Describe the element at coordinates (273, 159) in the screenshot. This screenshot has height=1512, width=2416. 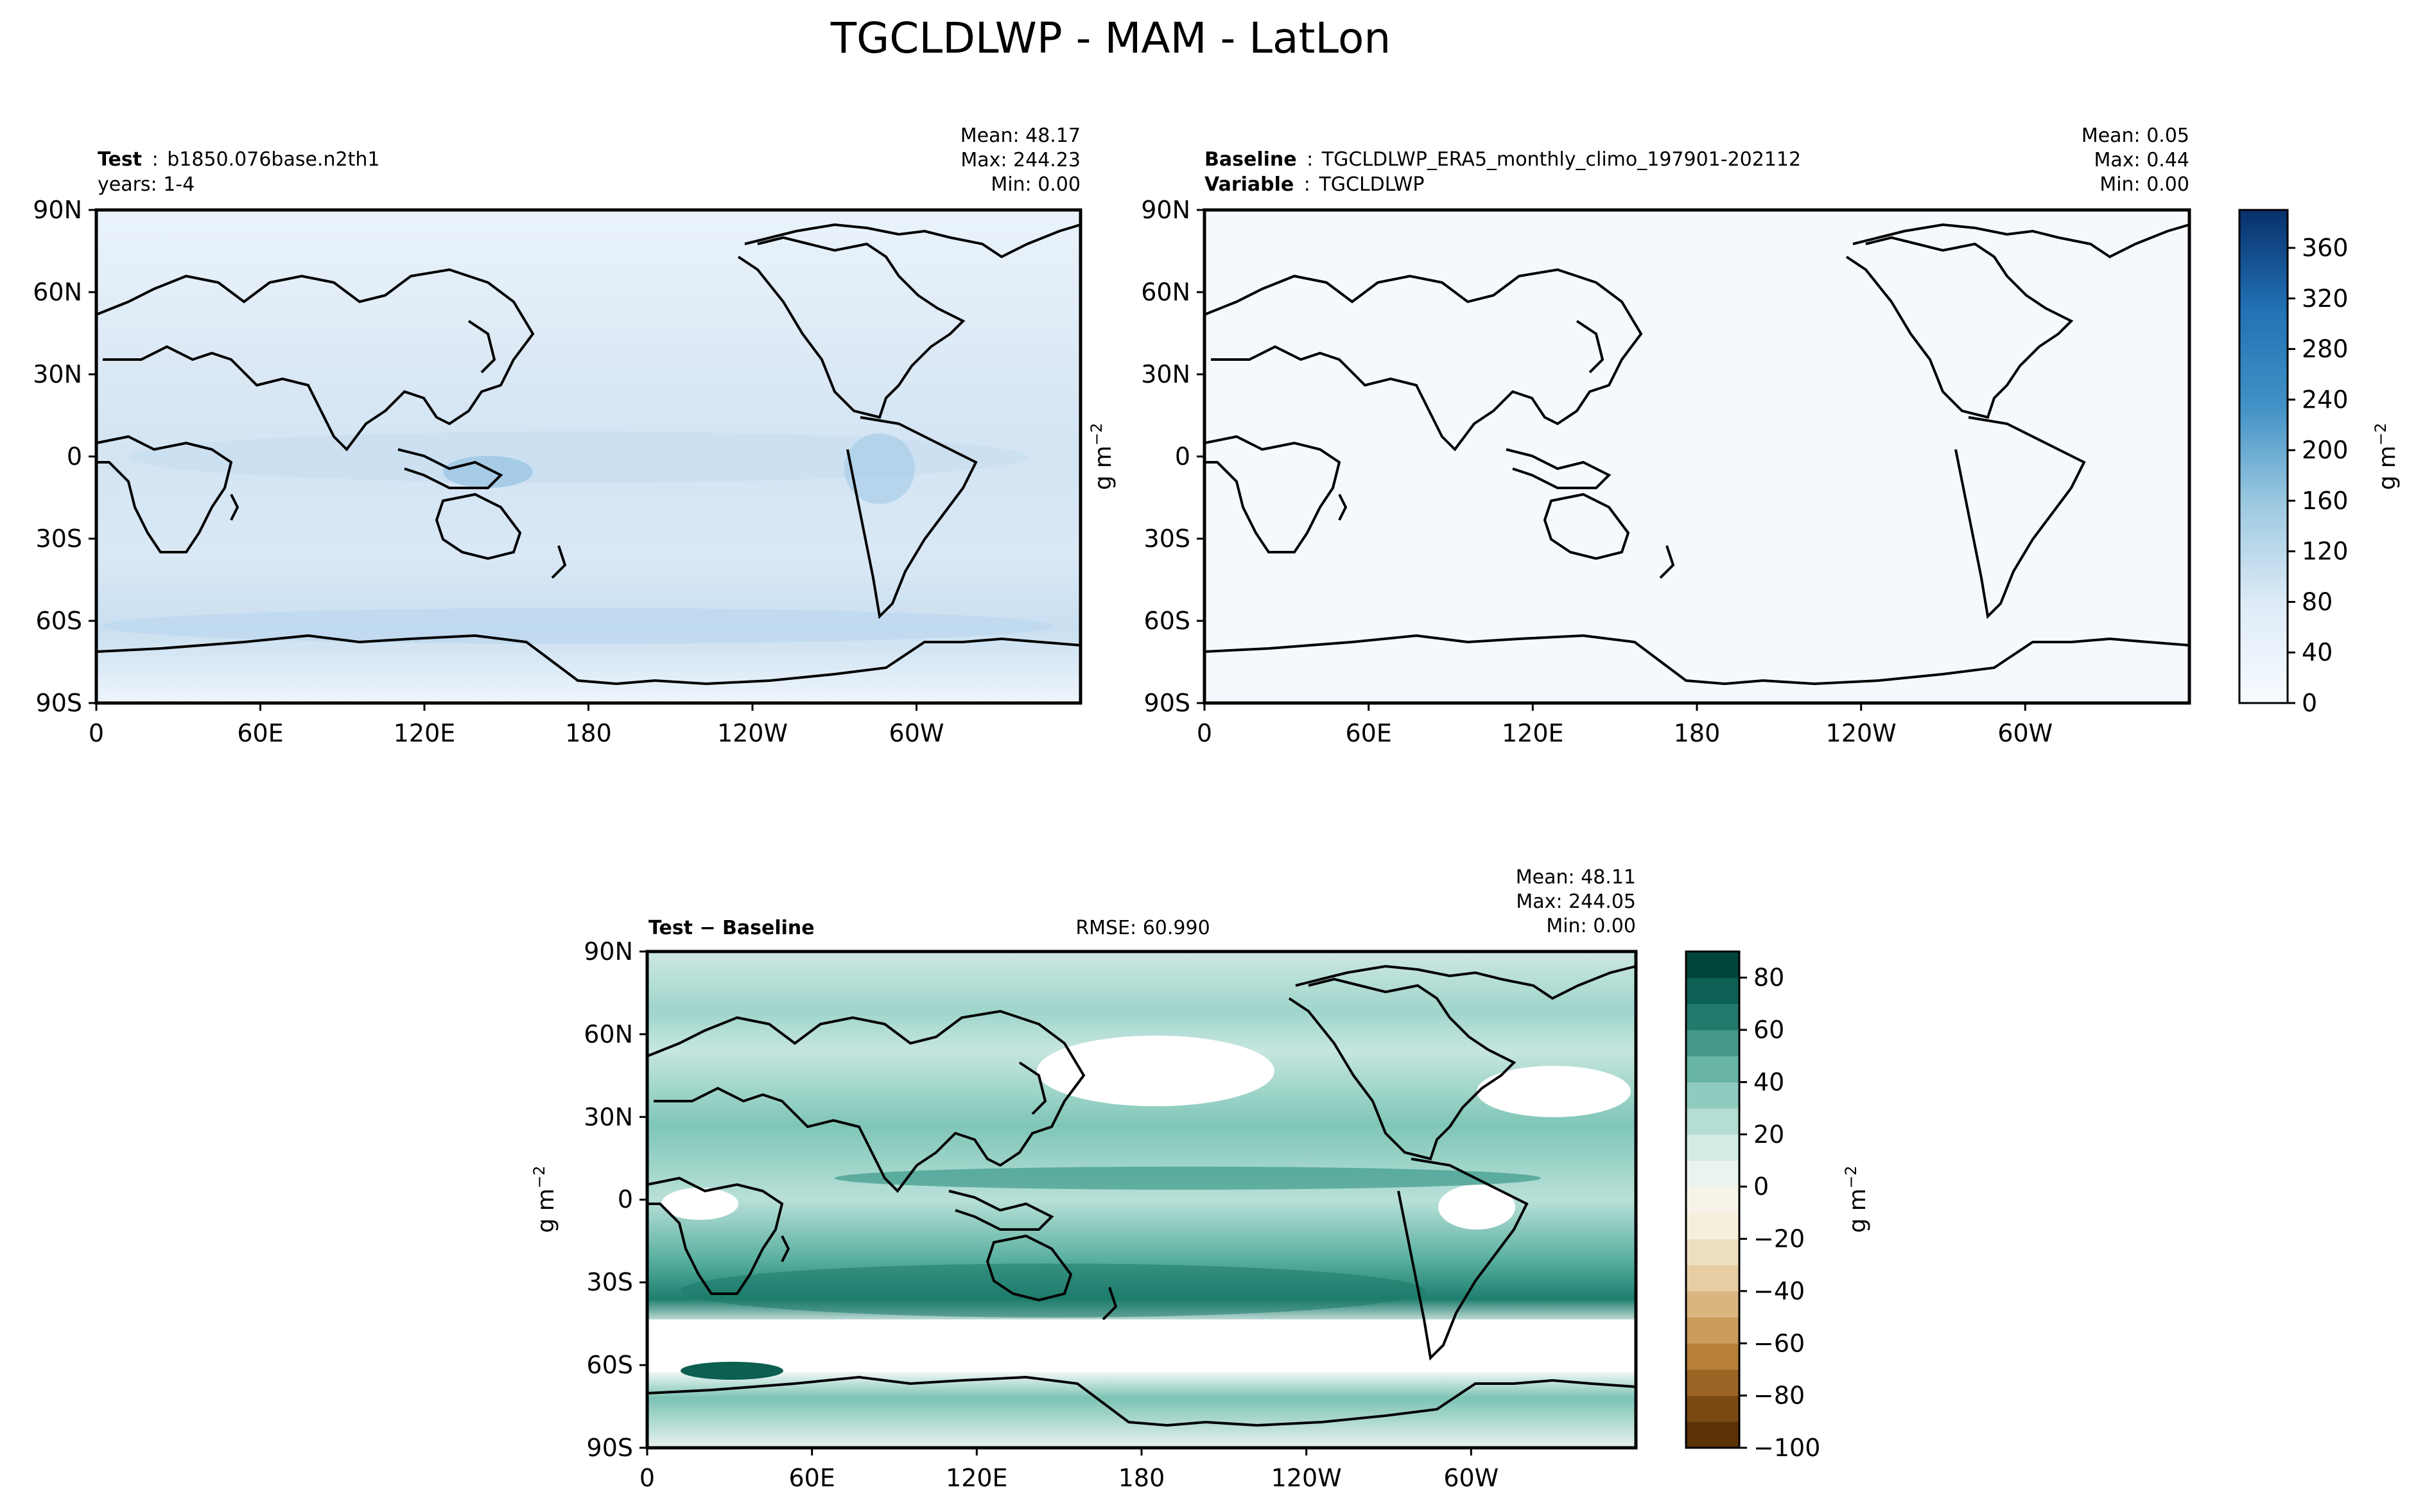
I see `test-header-value: b1850.076base.n2th1` at that location.